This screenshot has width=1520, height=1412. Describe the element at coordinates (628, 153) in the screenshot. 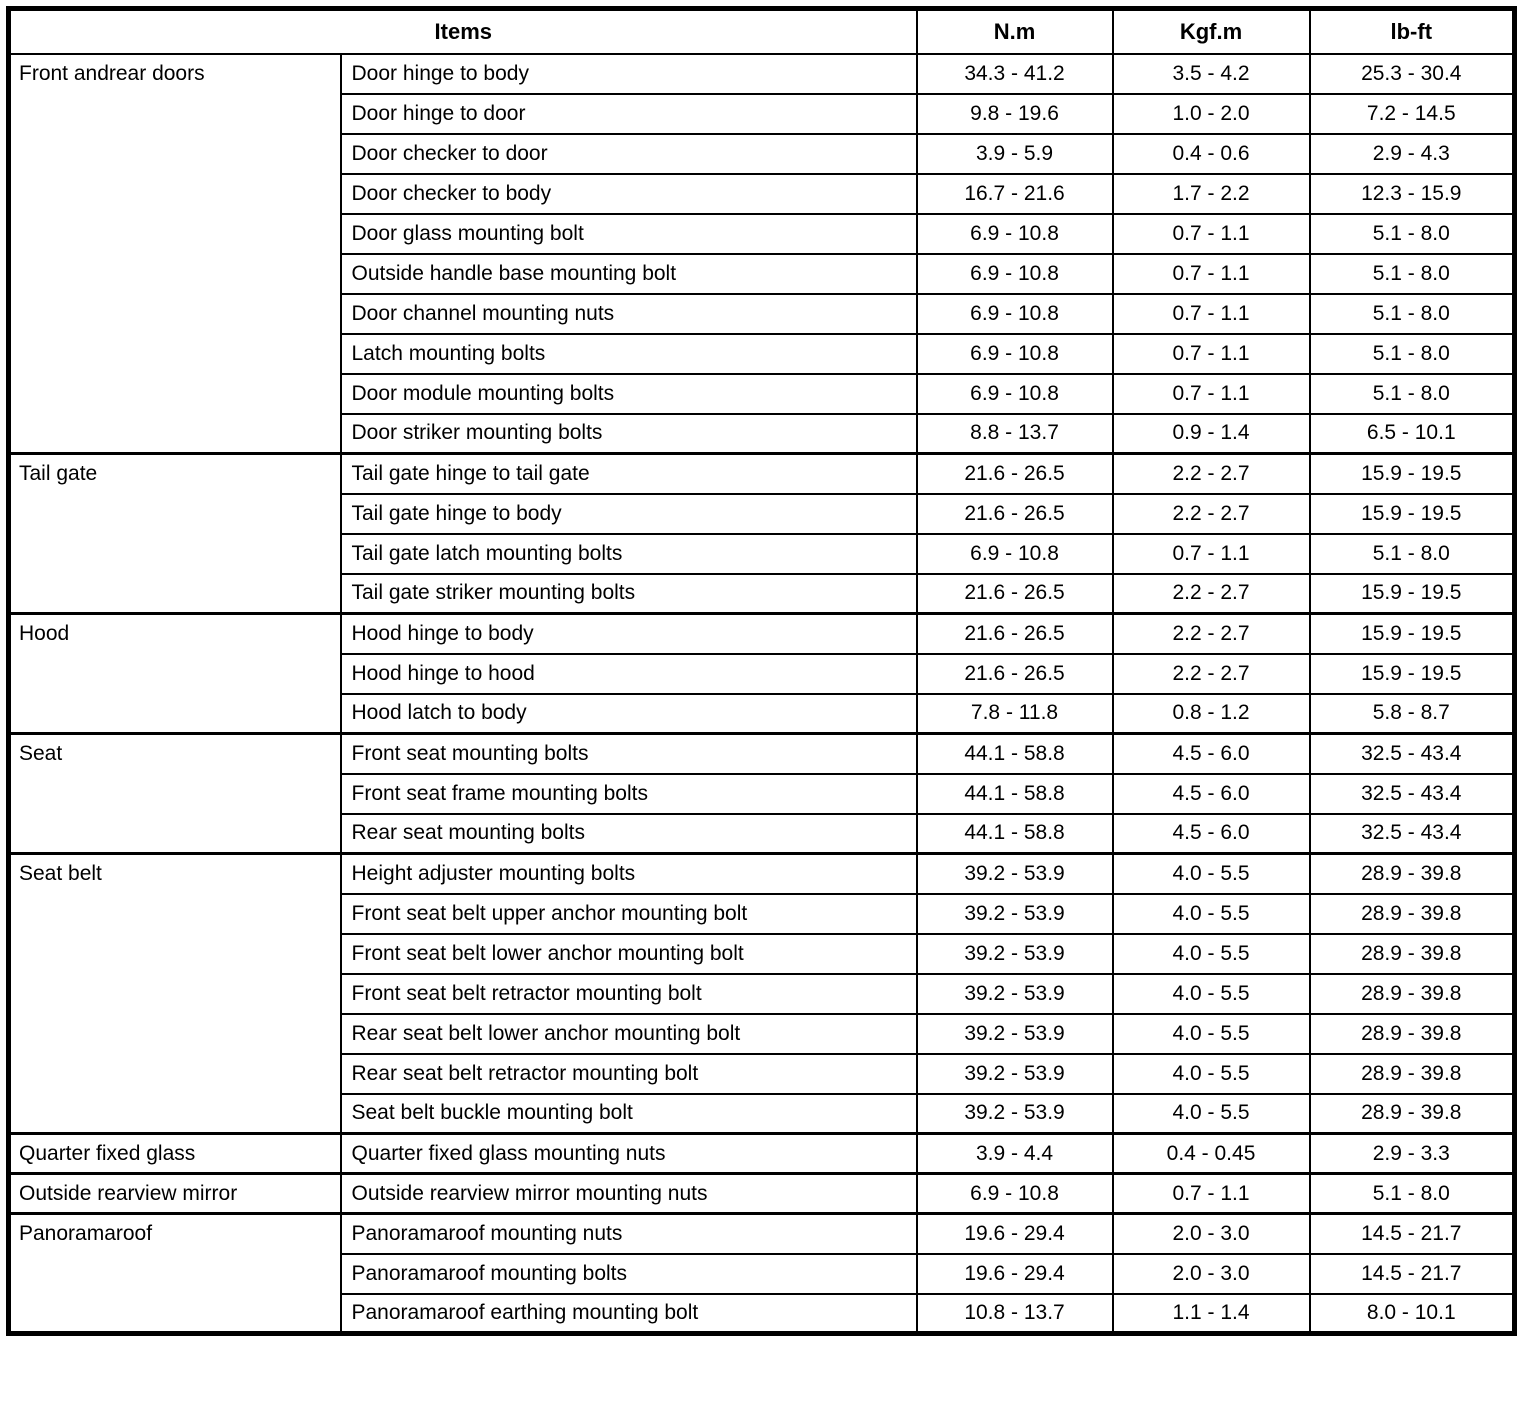

I see `item-cell: Door checker to door` at that location.